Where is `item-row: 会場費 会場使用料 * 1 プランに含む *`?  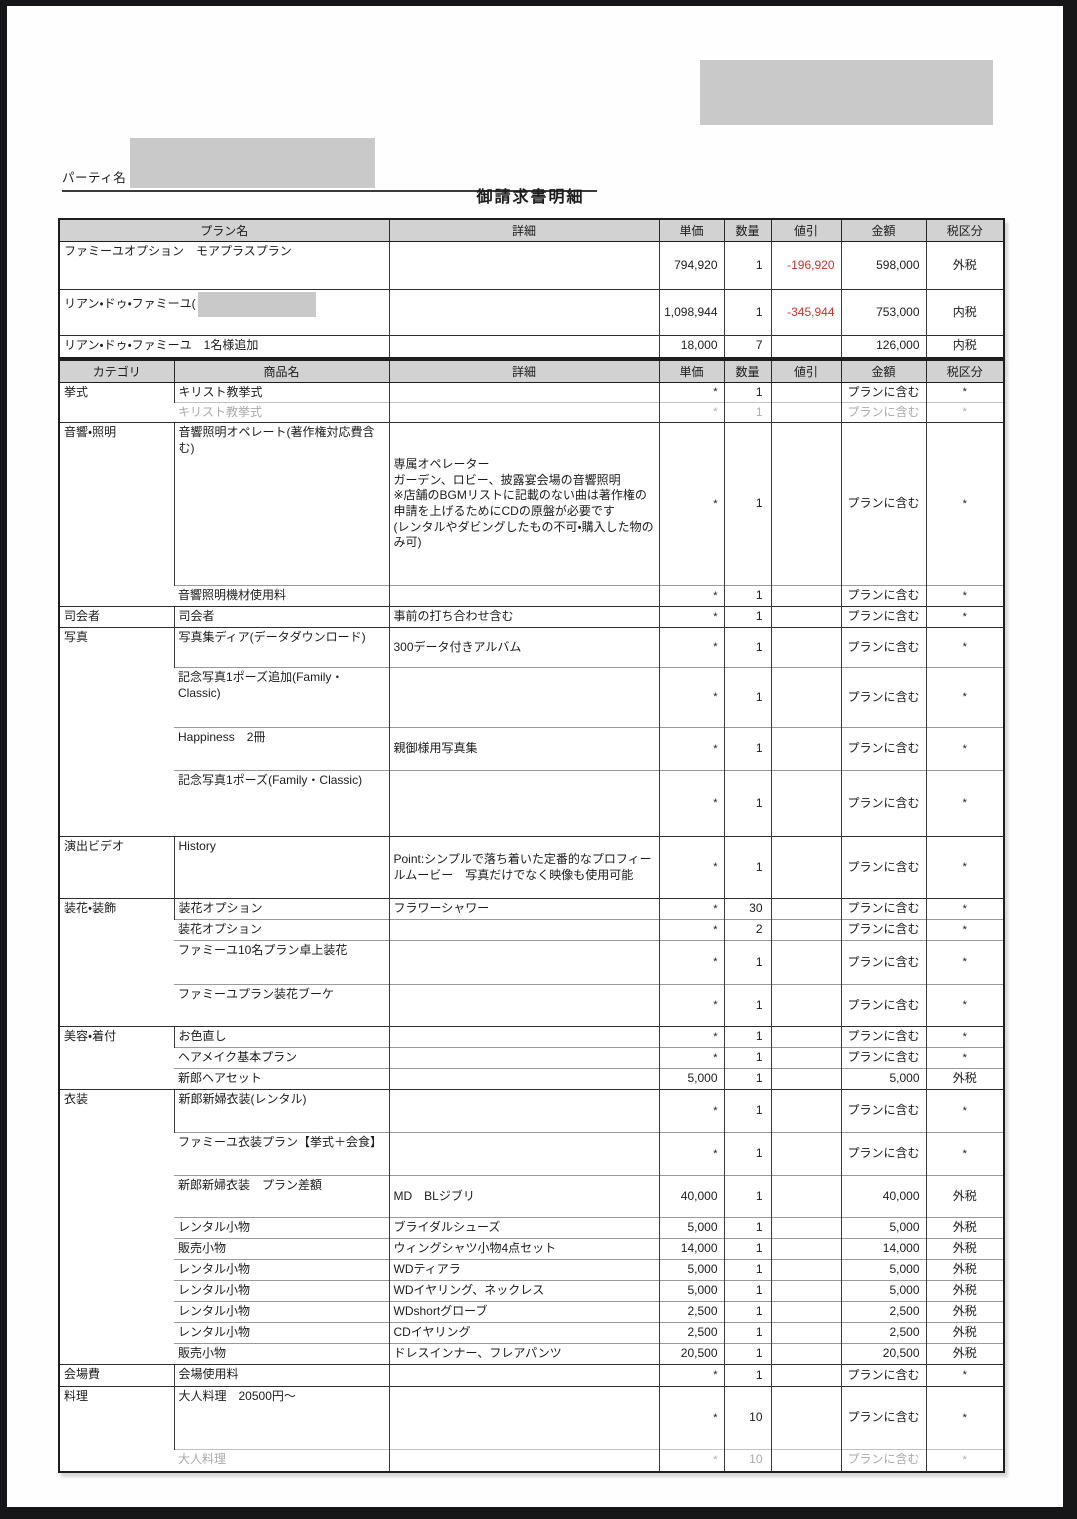
item-row: 会場費 会場使用料 * 1 プランに含む * is located at coordinates (531, 1375).